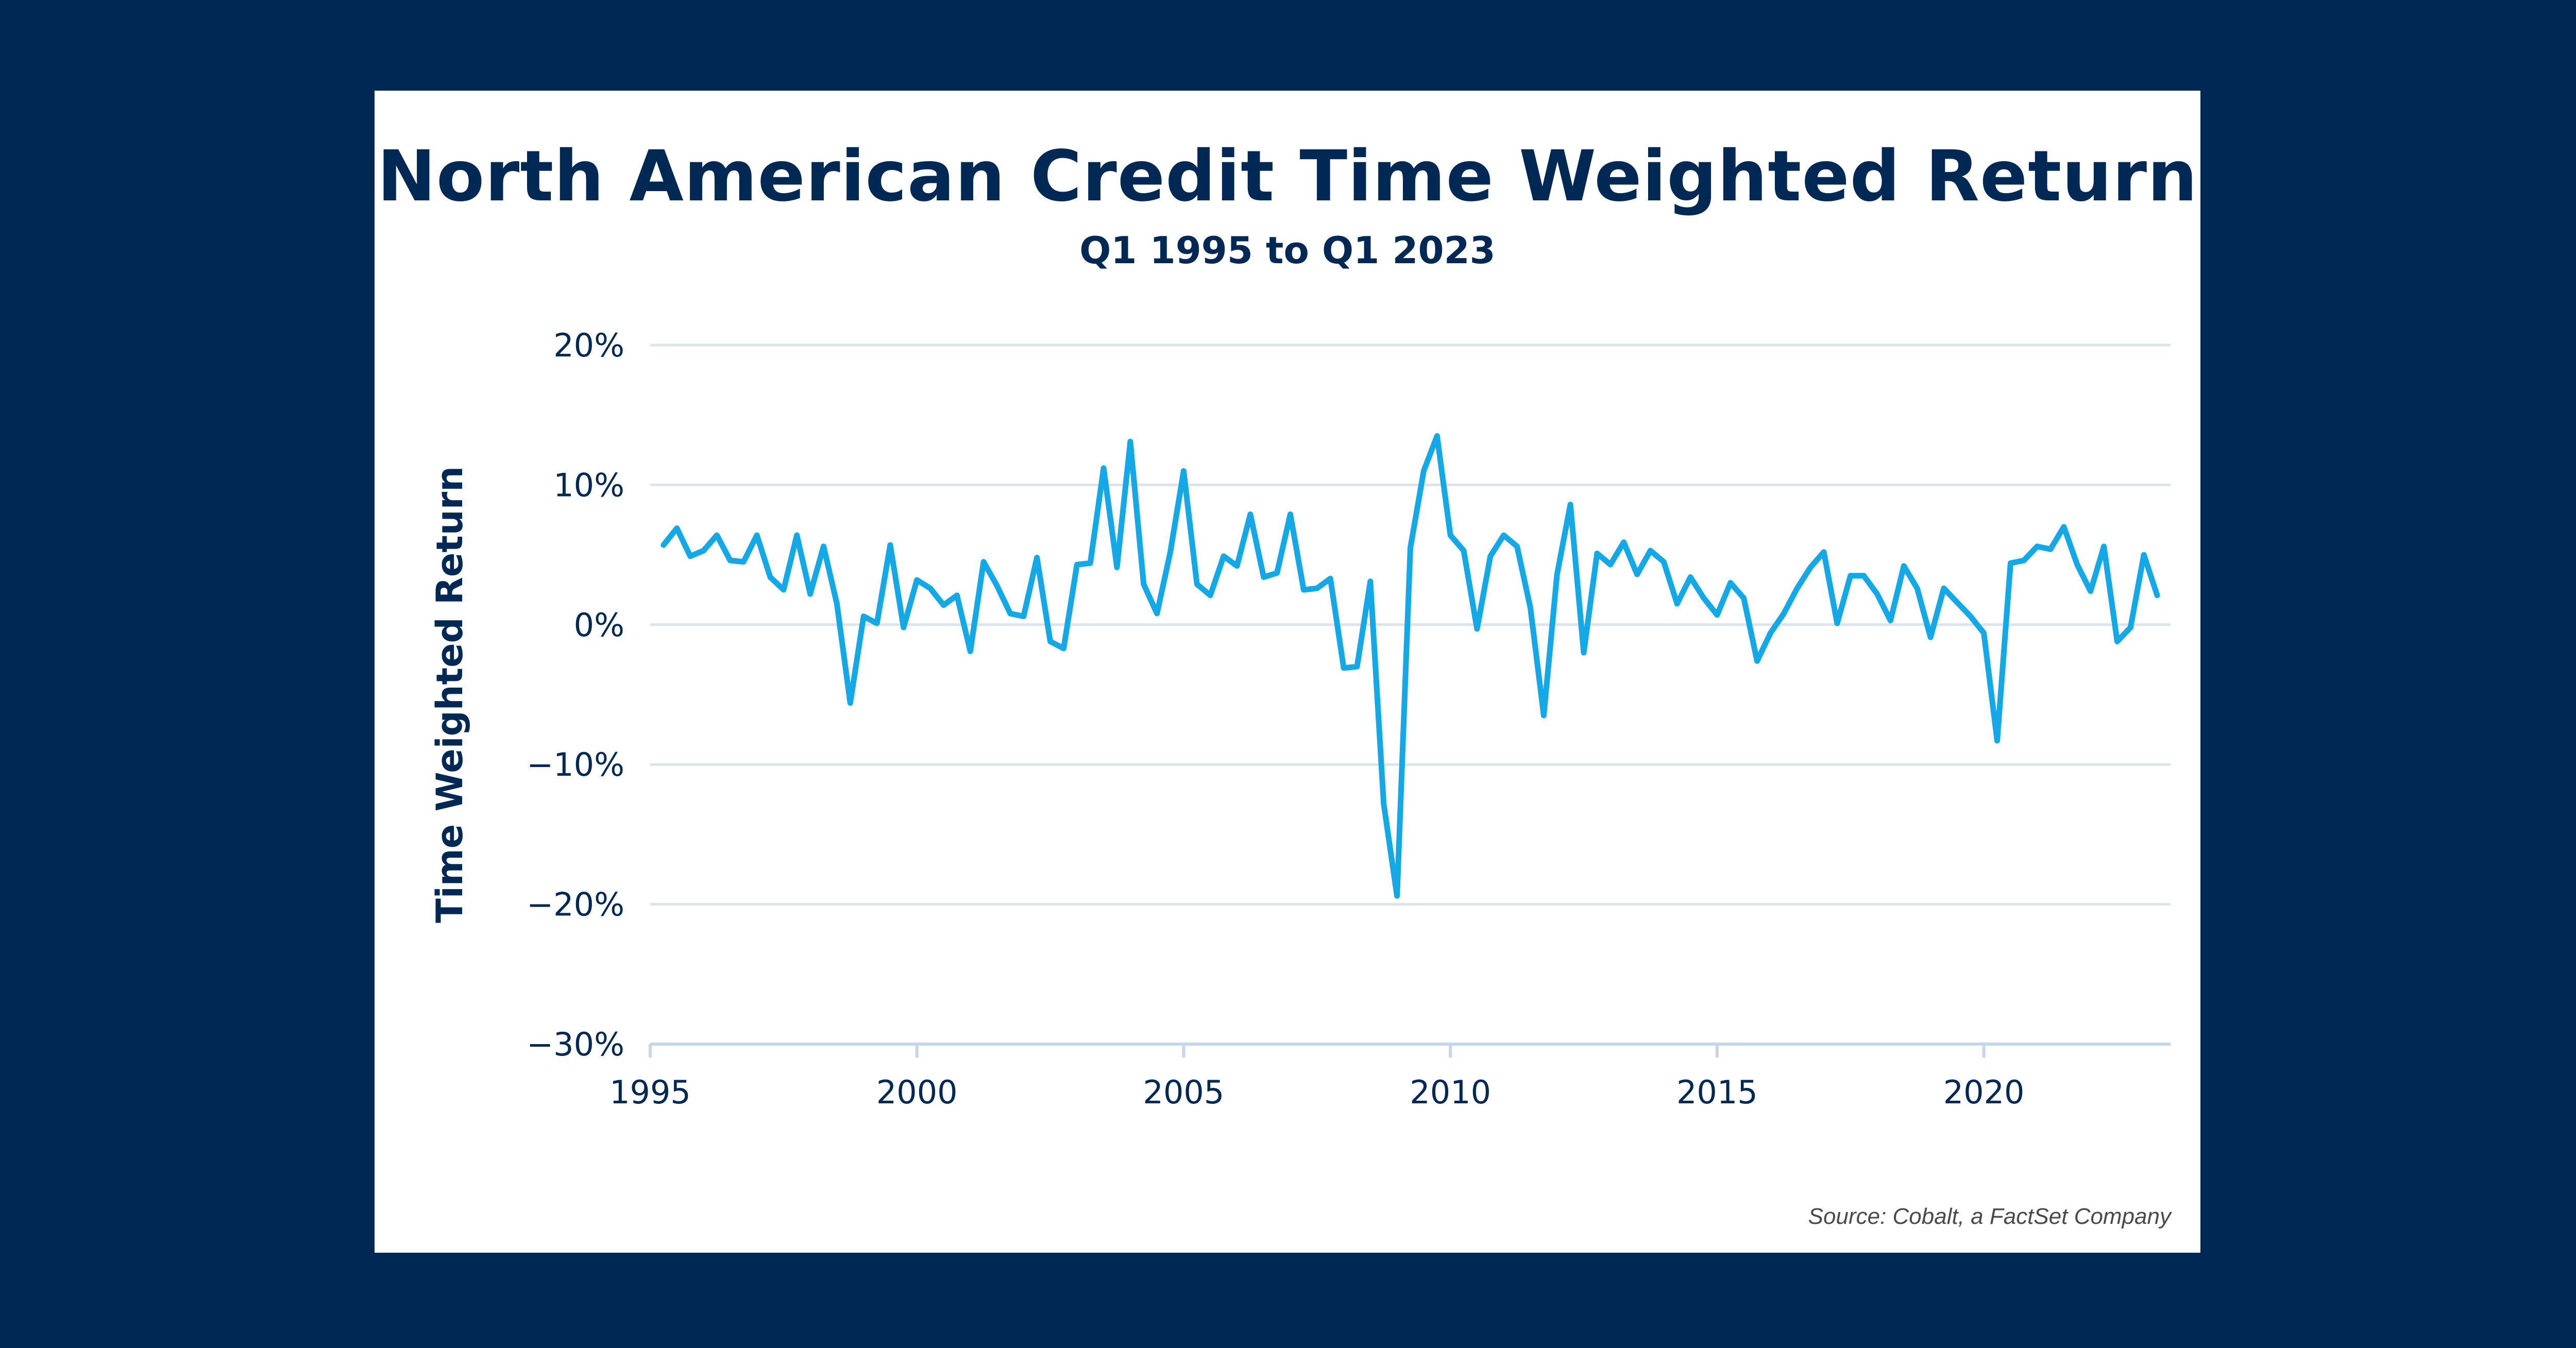 This screenshot has width=2576, height=1348. What do you see at coordinates (599, 625) in the screenshot?
I see `y-tick-label: 0%` at bounding box center [599, 625].